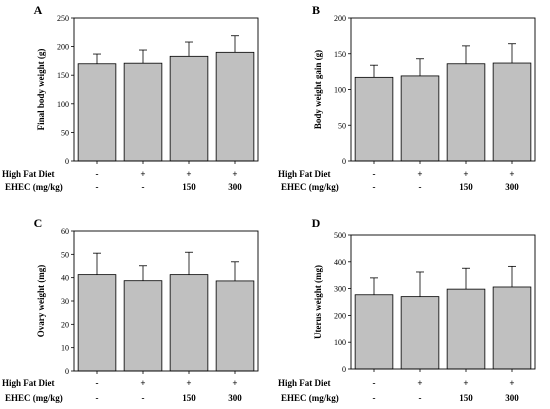 The width and height of the screenshot is (550, 409). Describe the element at coordinates (38, 10) in the screenshot. I see `panel-letter: A` at that location.